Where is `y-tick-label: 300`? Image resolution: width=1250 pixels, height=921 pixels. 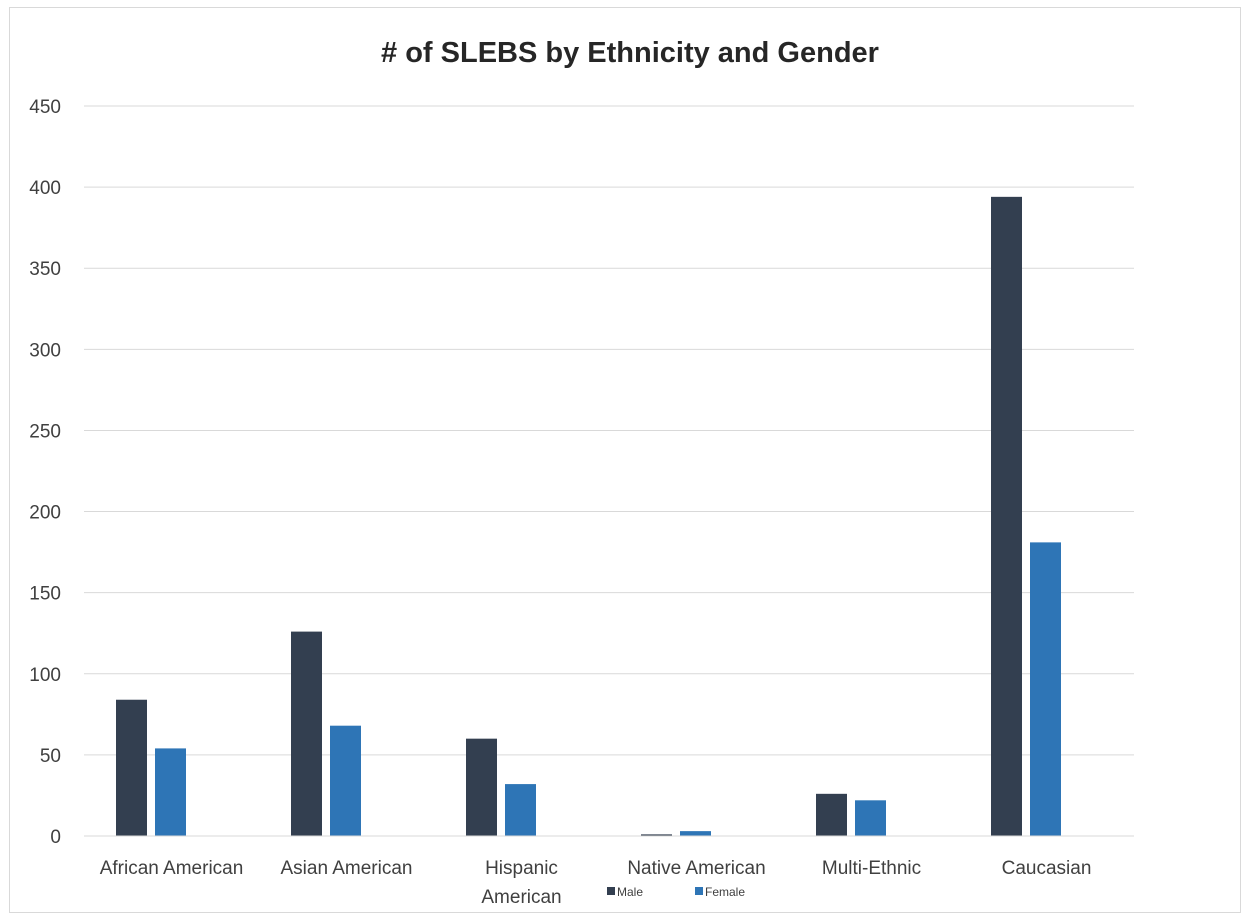
y-tick-label: 300 is located at coordinates (45, 350).